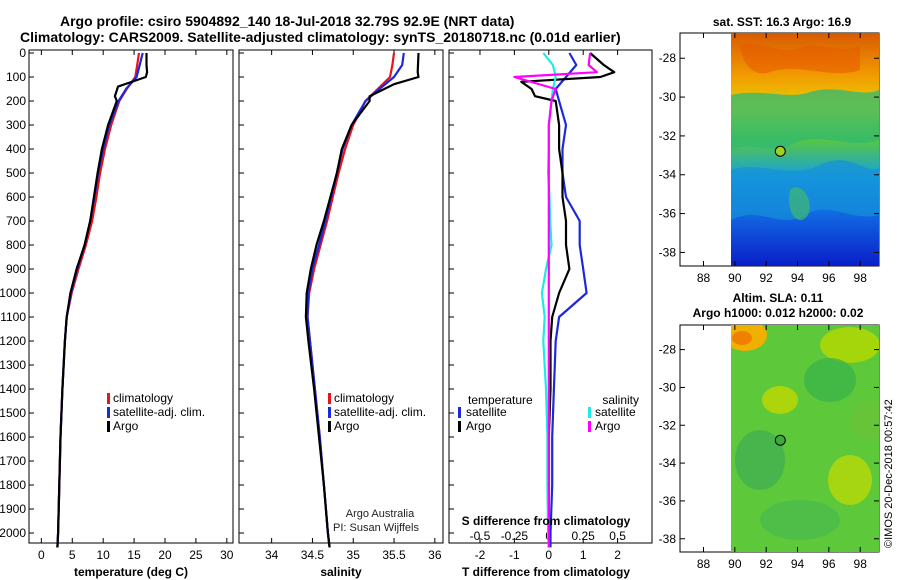  Describe the element at coordinates (227, 555) in the screenshot. I see `x-tick-label: 30` at that location.